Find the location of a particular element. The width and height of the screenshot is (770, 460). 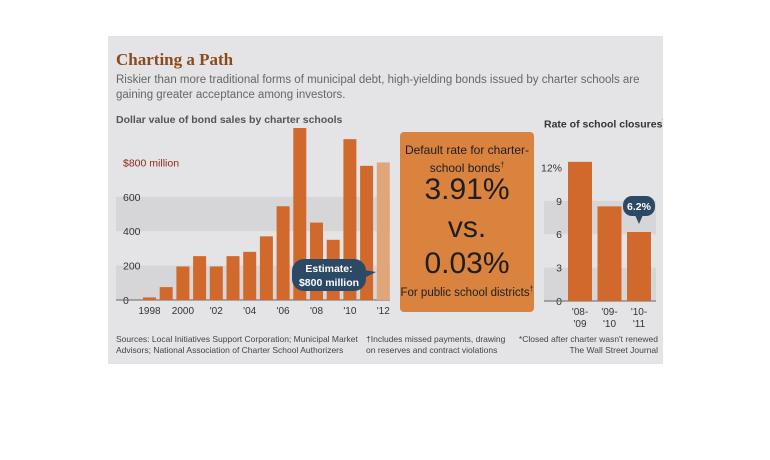

closure-y-tick: 3 is located at coordinates (559, 269).